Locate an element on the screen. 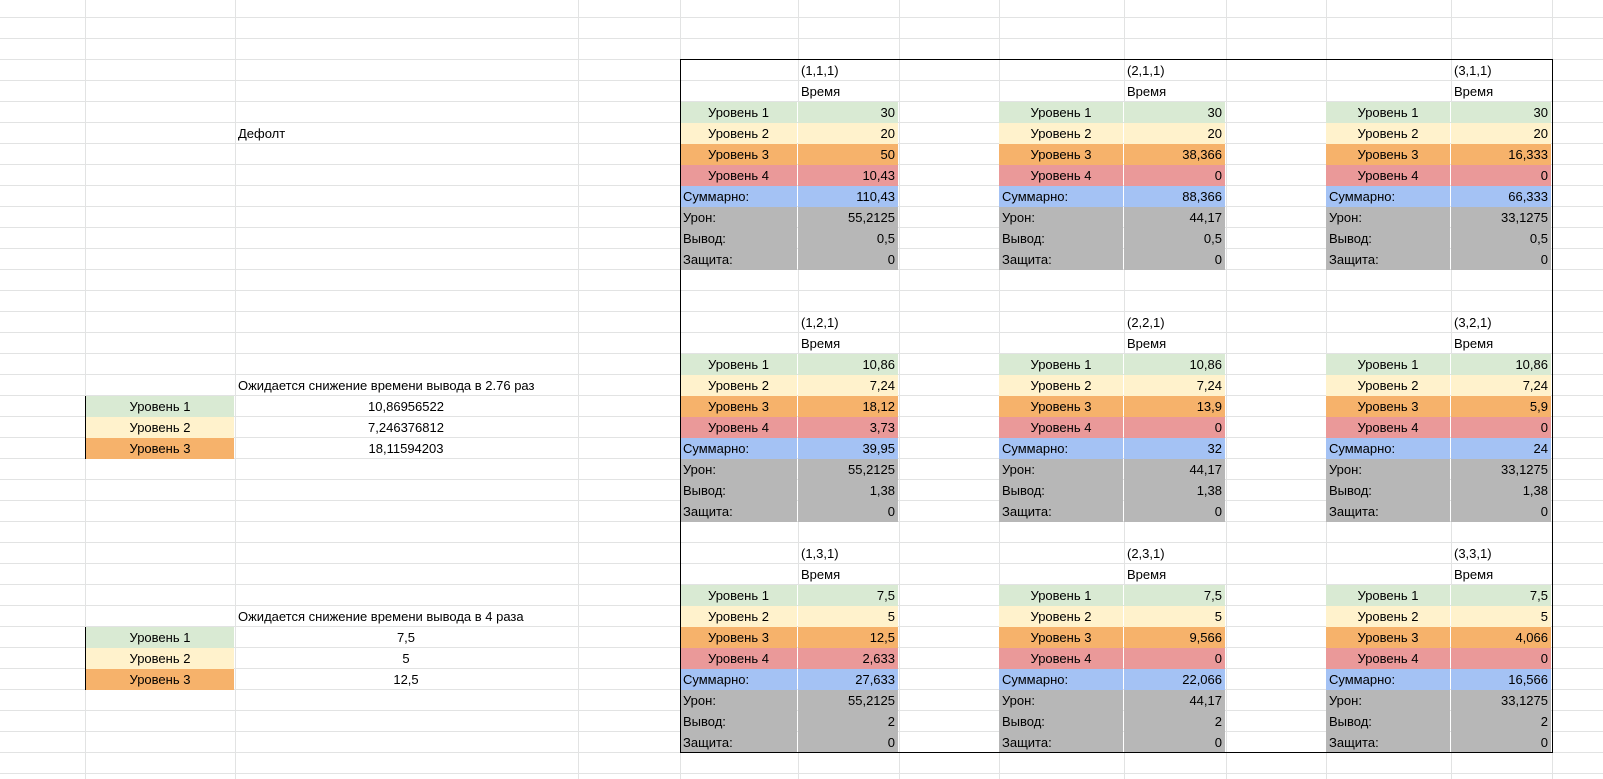 The image size is (1603, 779). level-value: 7,246376812 is located at coordinates (406, 427).